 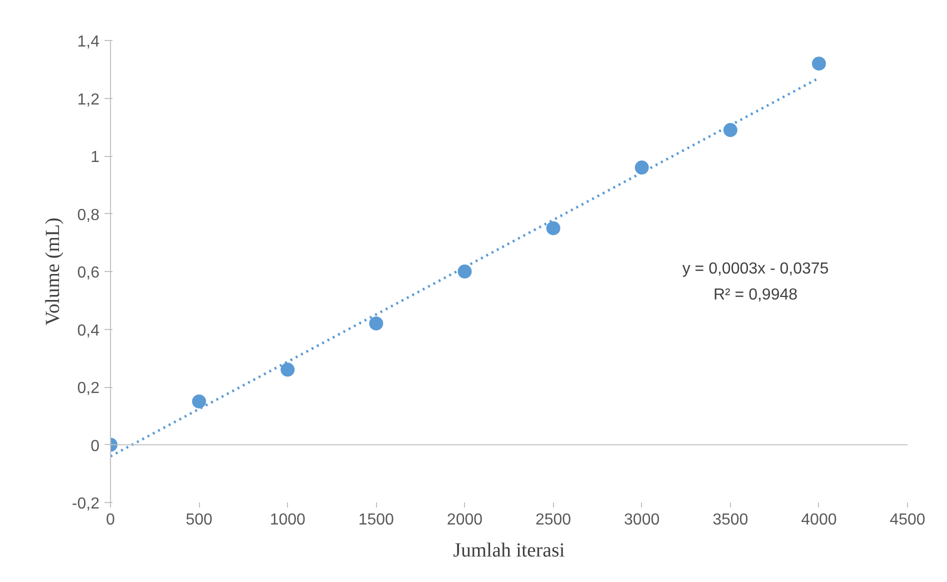 What do you see at coordinates (730, 520) in the screenshot?
I see `x-tick-label: 3500` at bounding box center [730, 520].